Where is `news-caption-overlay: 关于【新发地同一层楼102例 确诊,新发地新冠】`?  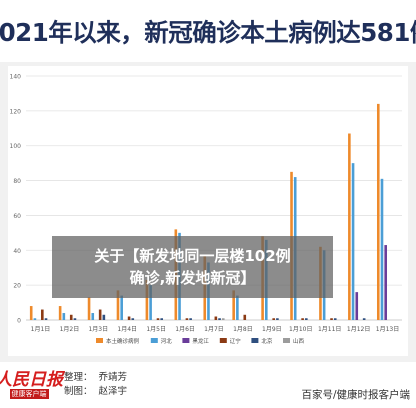 news-caption-overlay: 关于【新发地同一层楼102例 确诊,新发地新冠】 is located at coordinates (192, 267).